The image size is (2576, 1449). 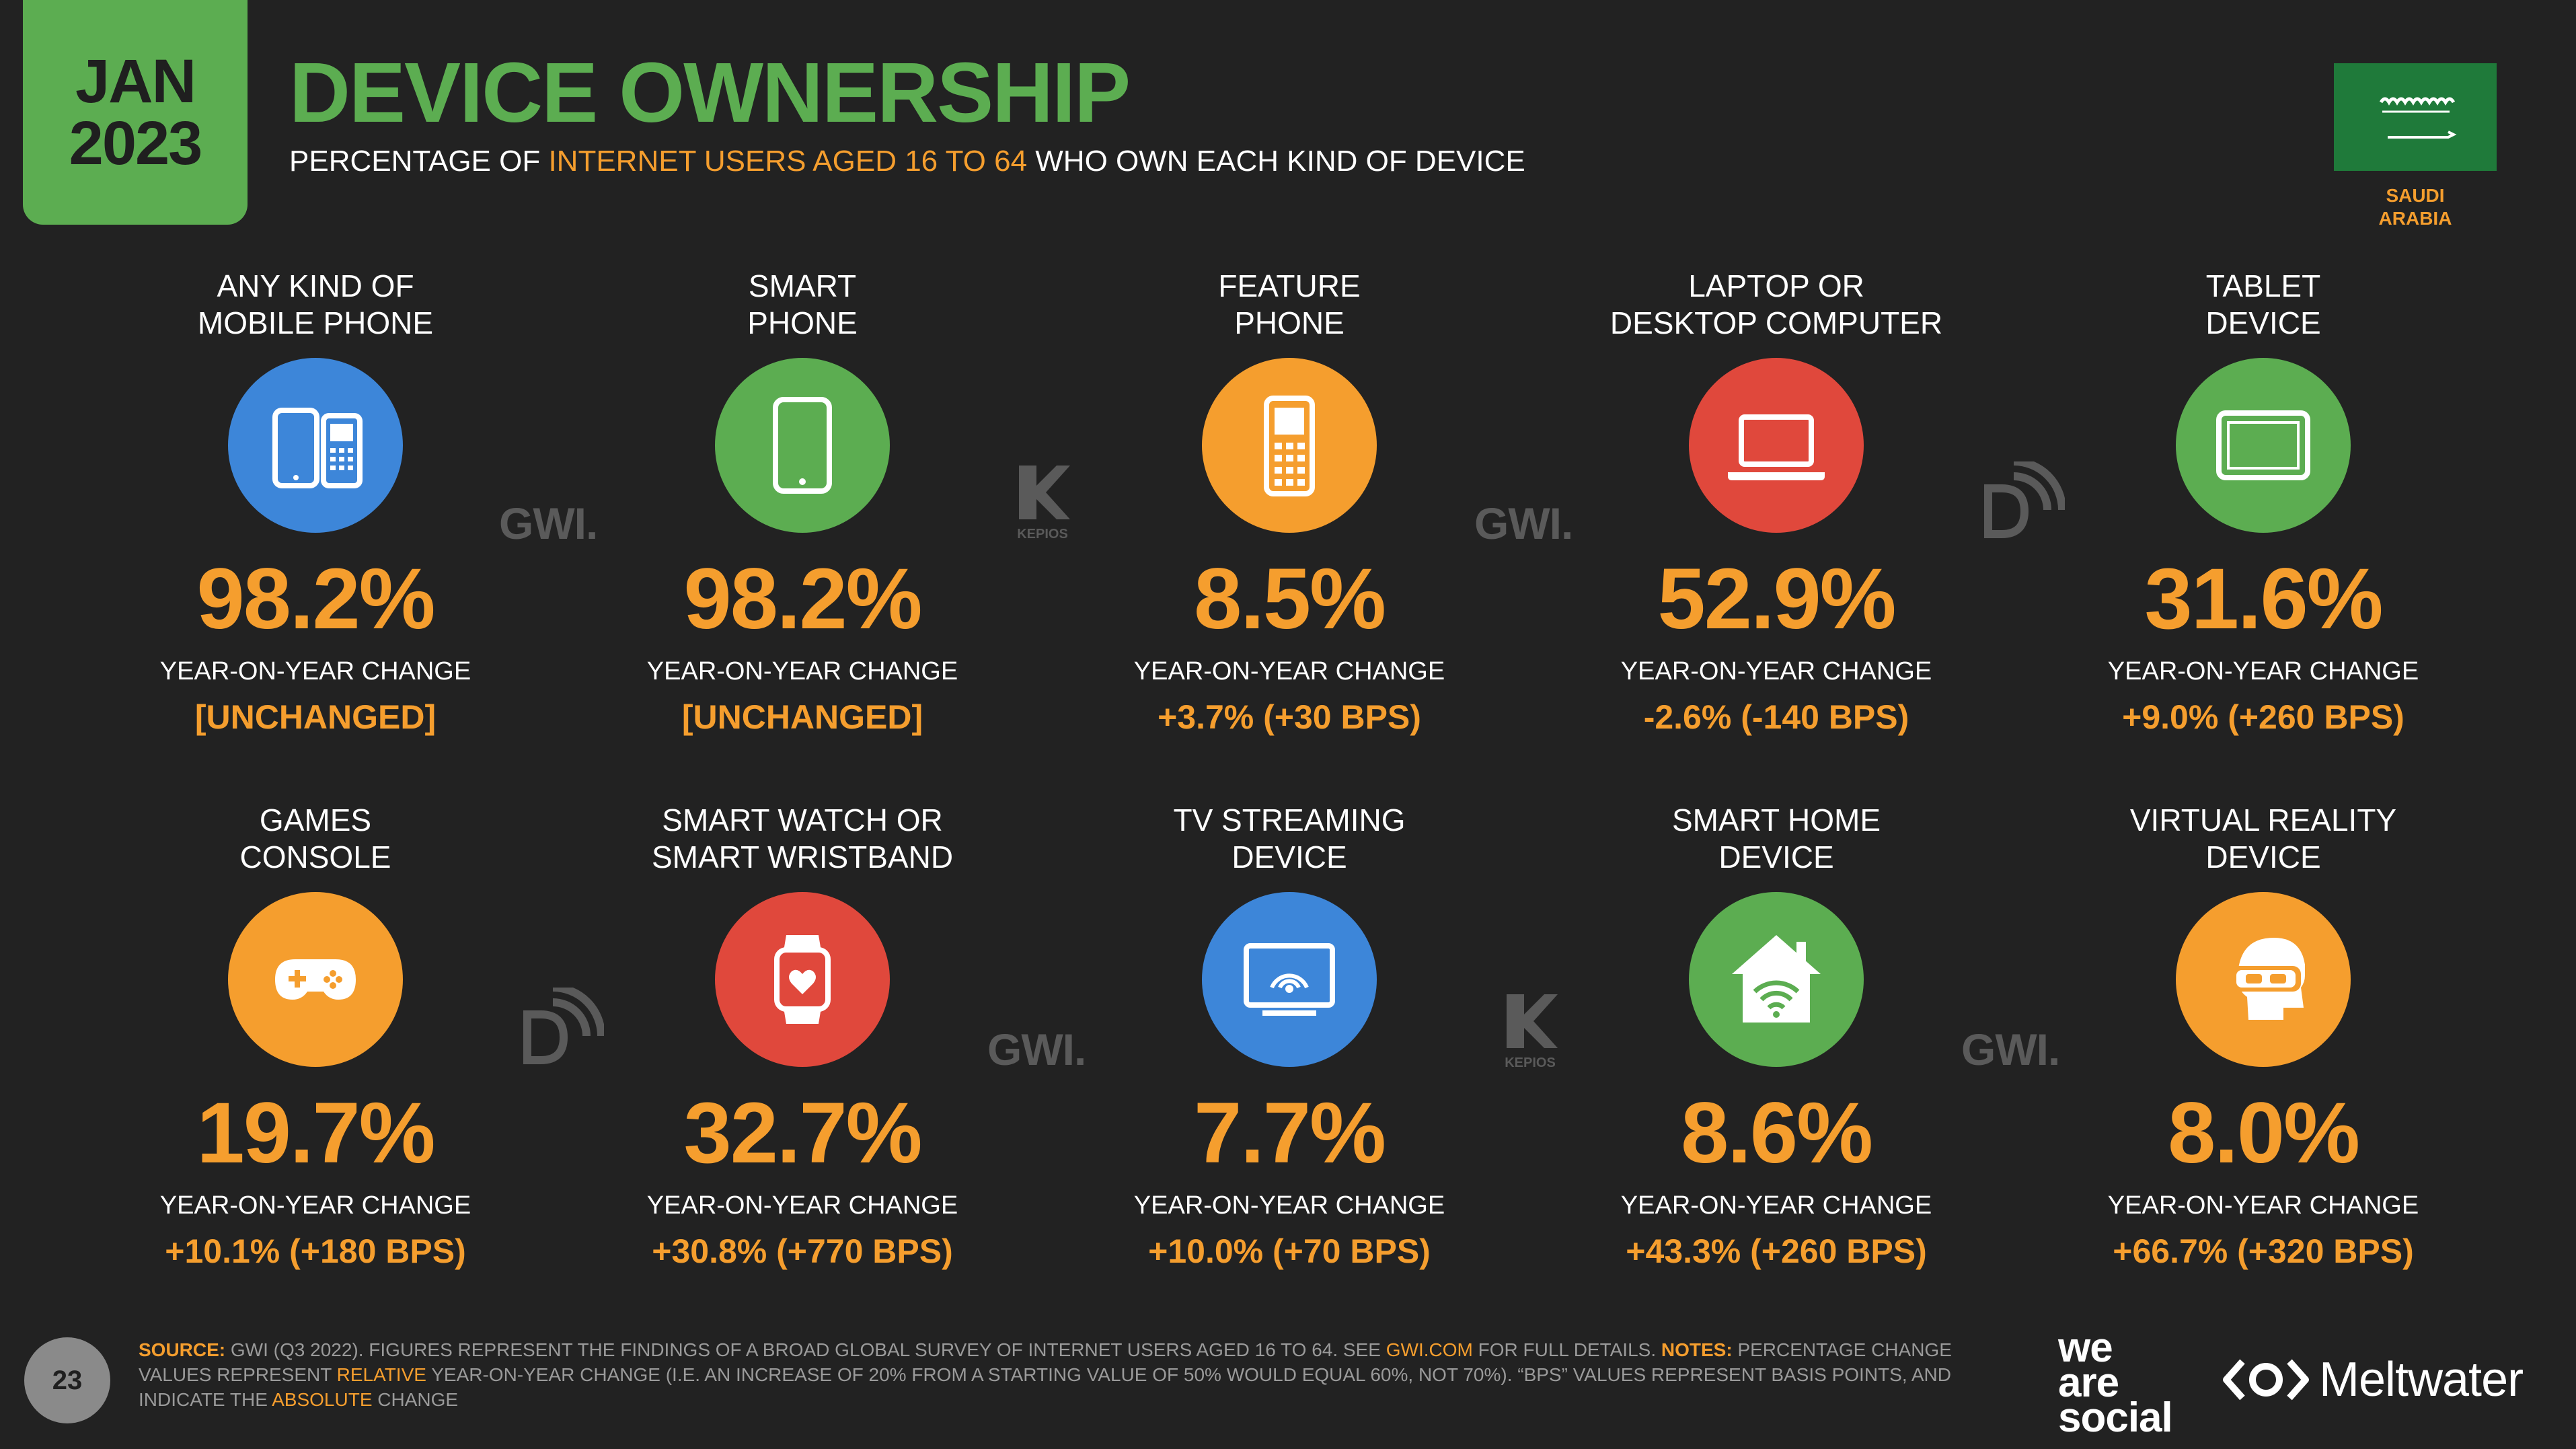 I want to click on yoy-value: +30.8% (+770 BPS), so click(x=802, y=1251).